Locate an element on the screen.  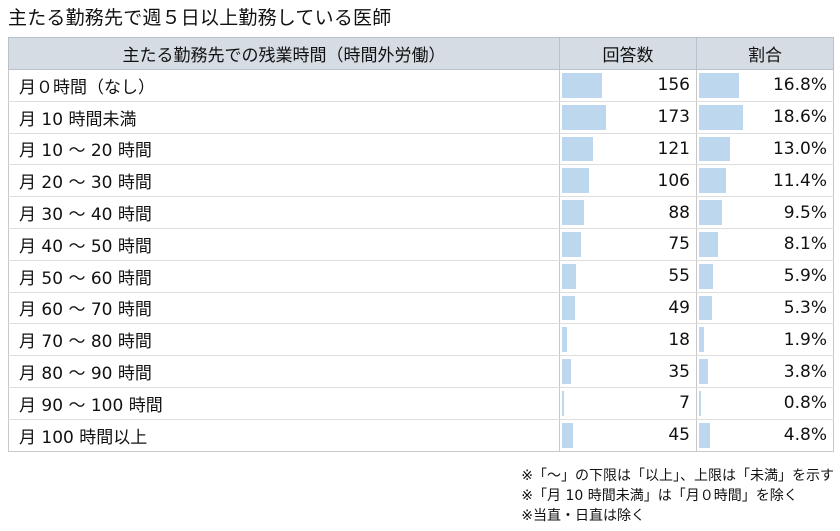
table-row: 月 100 時間以上 45 4.8% is located at coordinates (421, 435).